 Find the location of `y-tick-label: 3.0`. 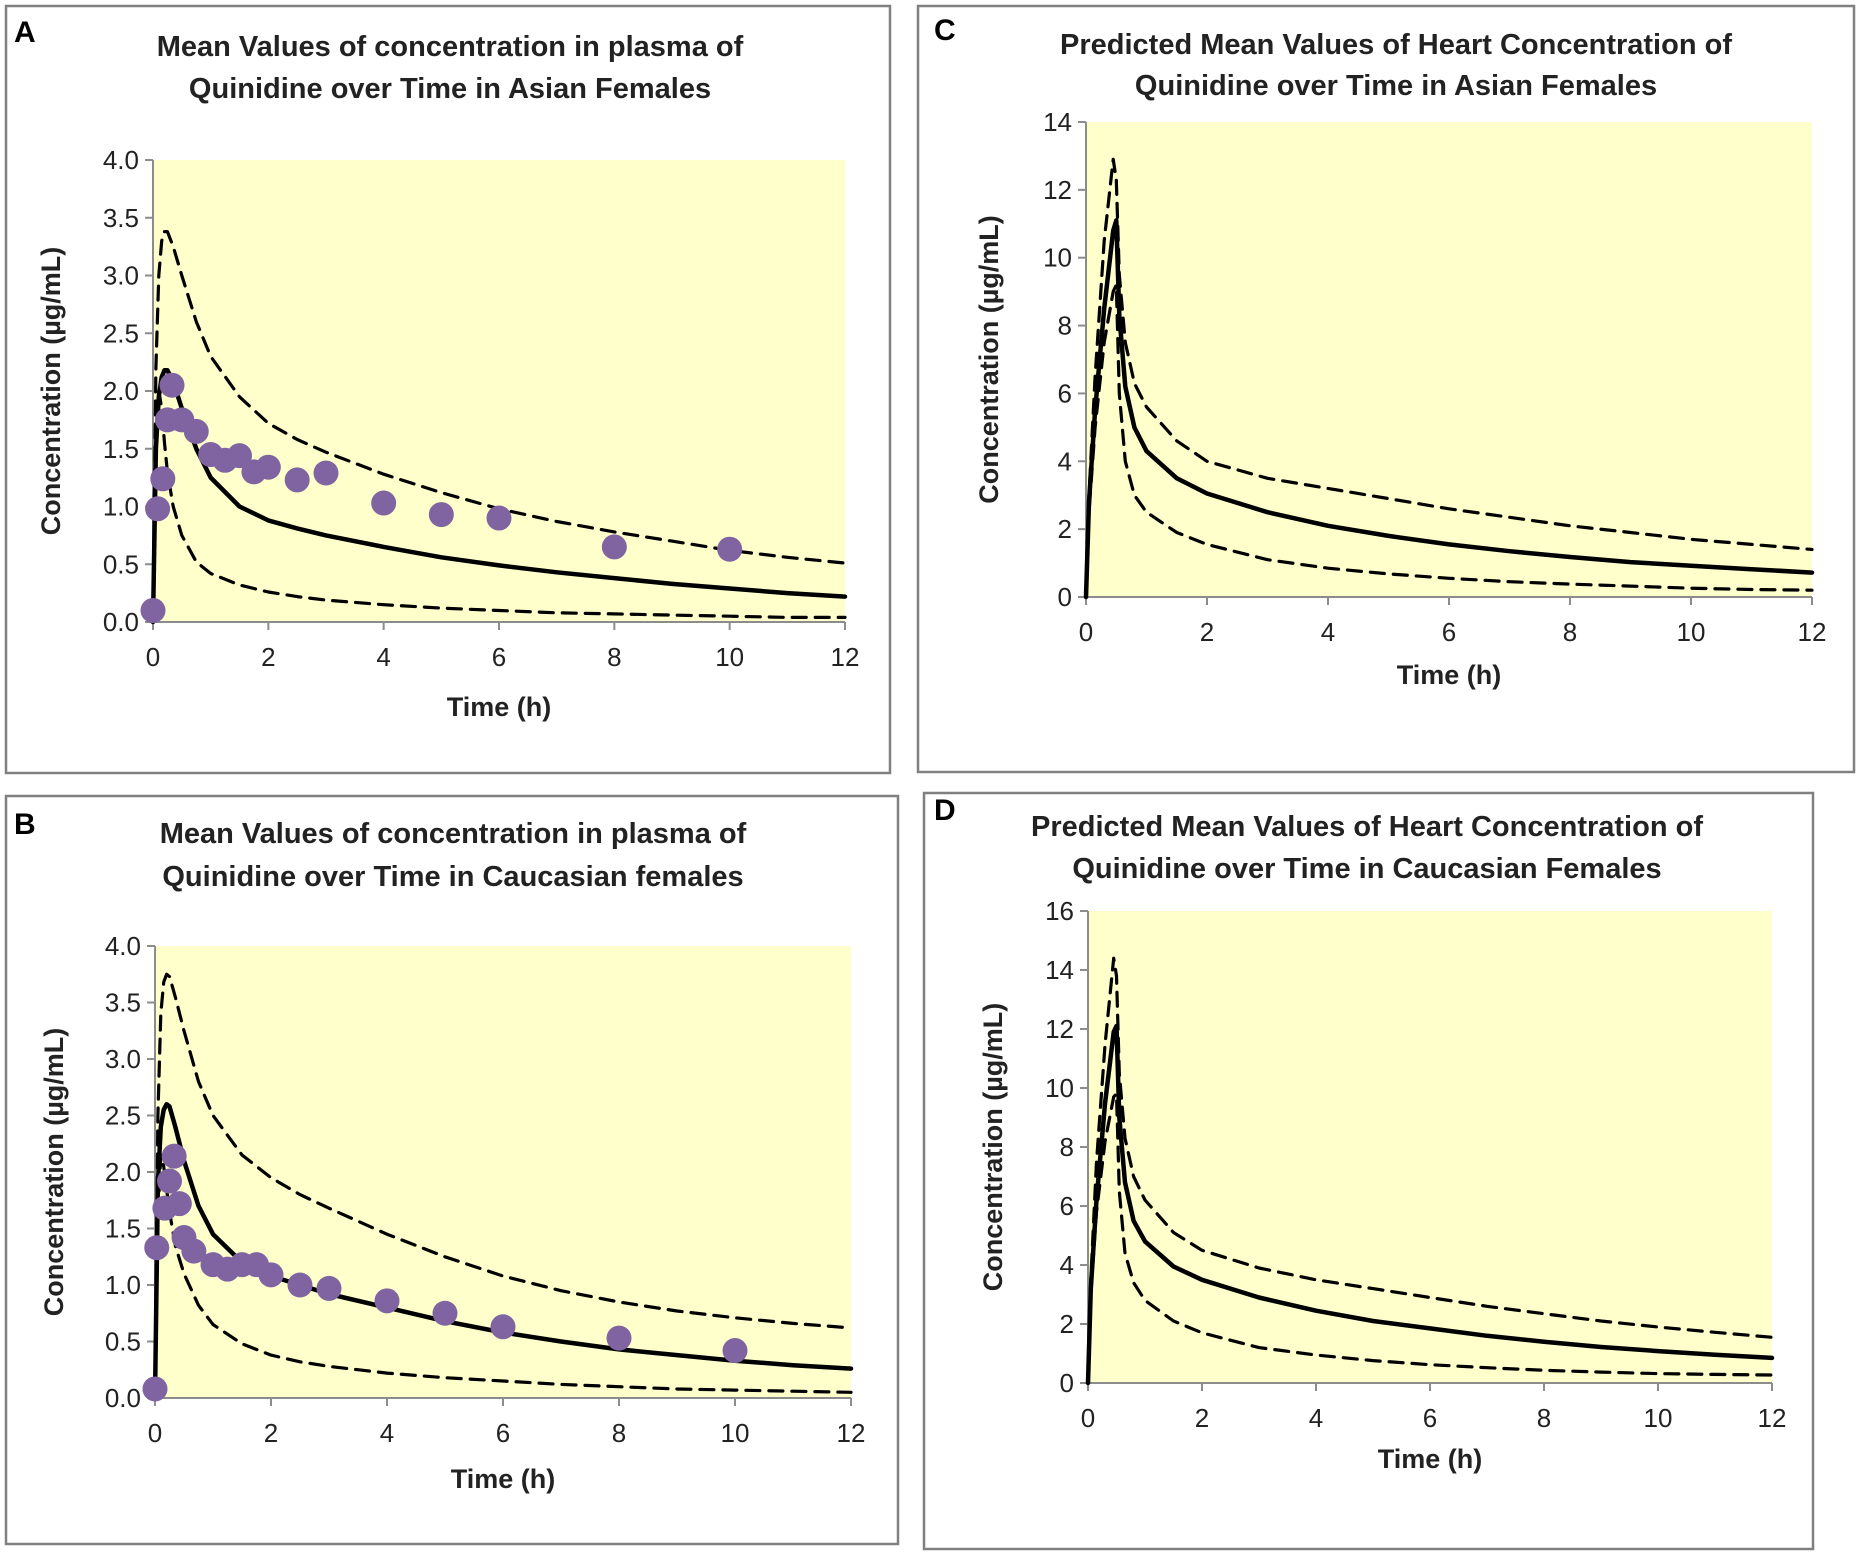

y-tick-label: 3.0 is located at coordinates (121, 276).